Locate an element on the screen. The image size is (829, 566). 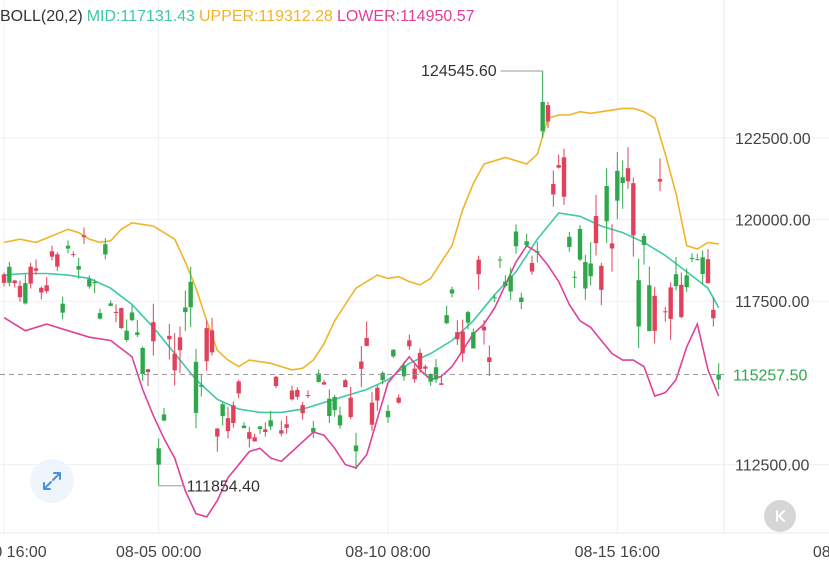
indicator-name: BOLL(20,2) is located at coordinates (41, 16).